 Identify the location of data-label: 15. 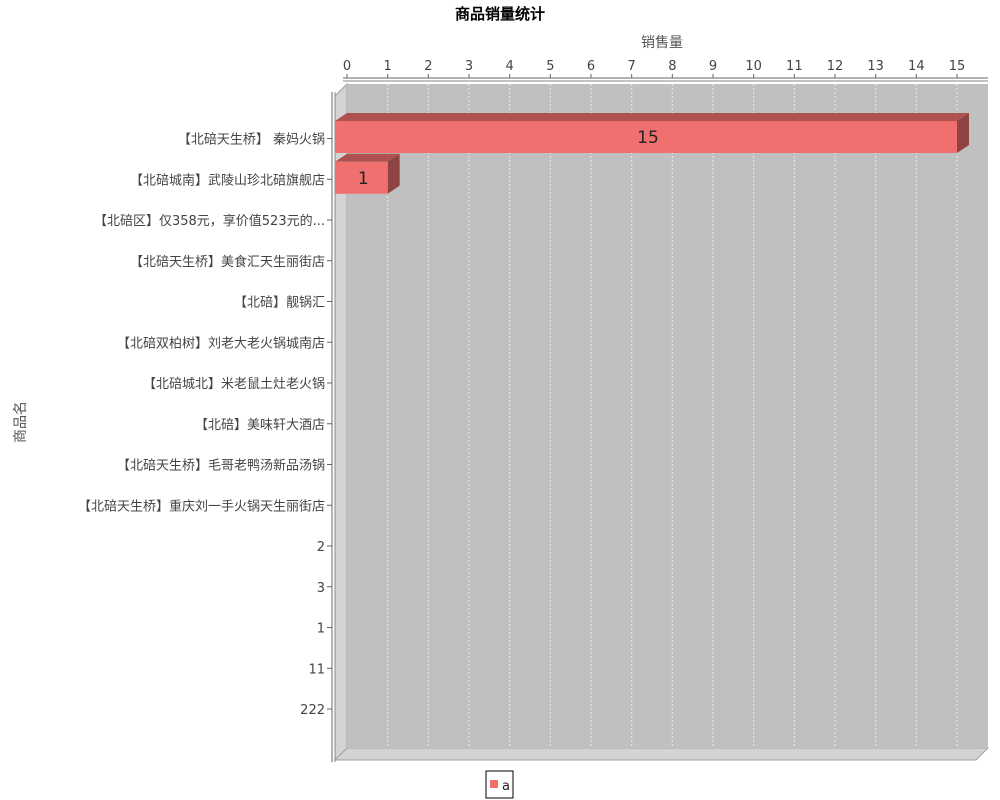
(648, 138).